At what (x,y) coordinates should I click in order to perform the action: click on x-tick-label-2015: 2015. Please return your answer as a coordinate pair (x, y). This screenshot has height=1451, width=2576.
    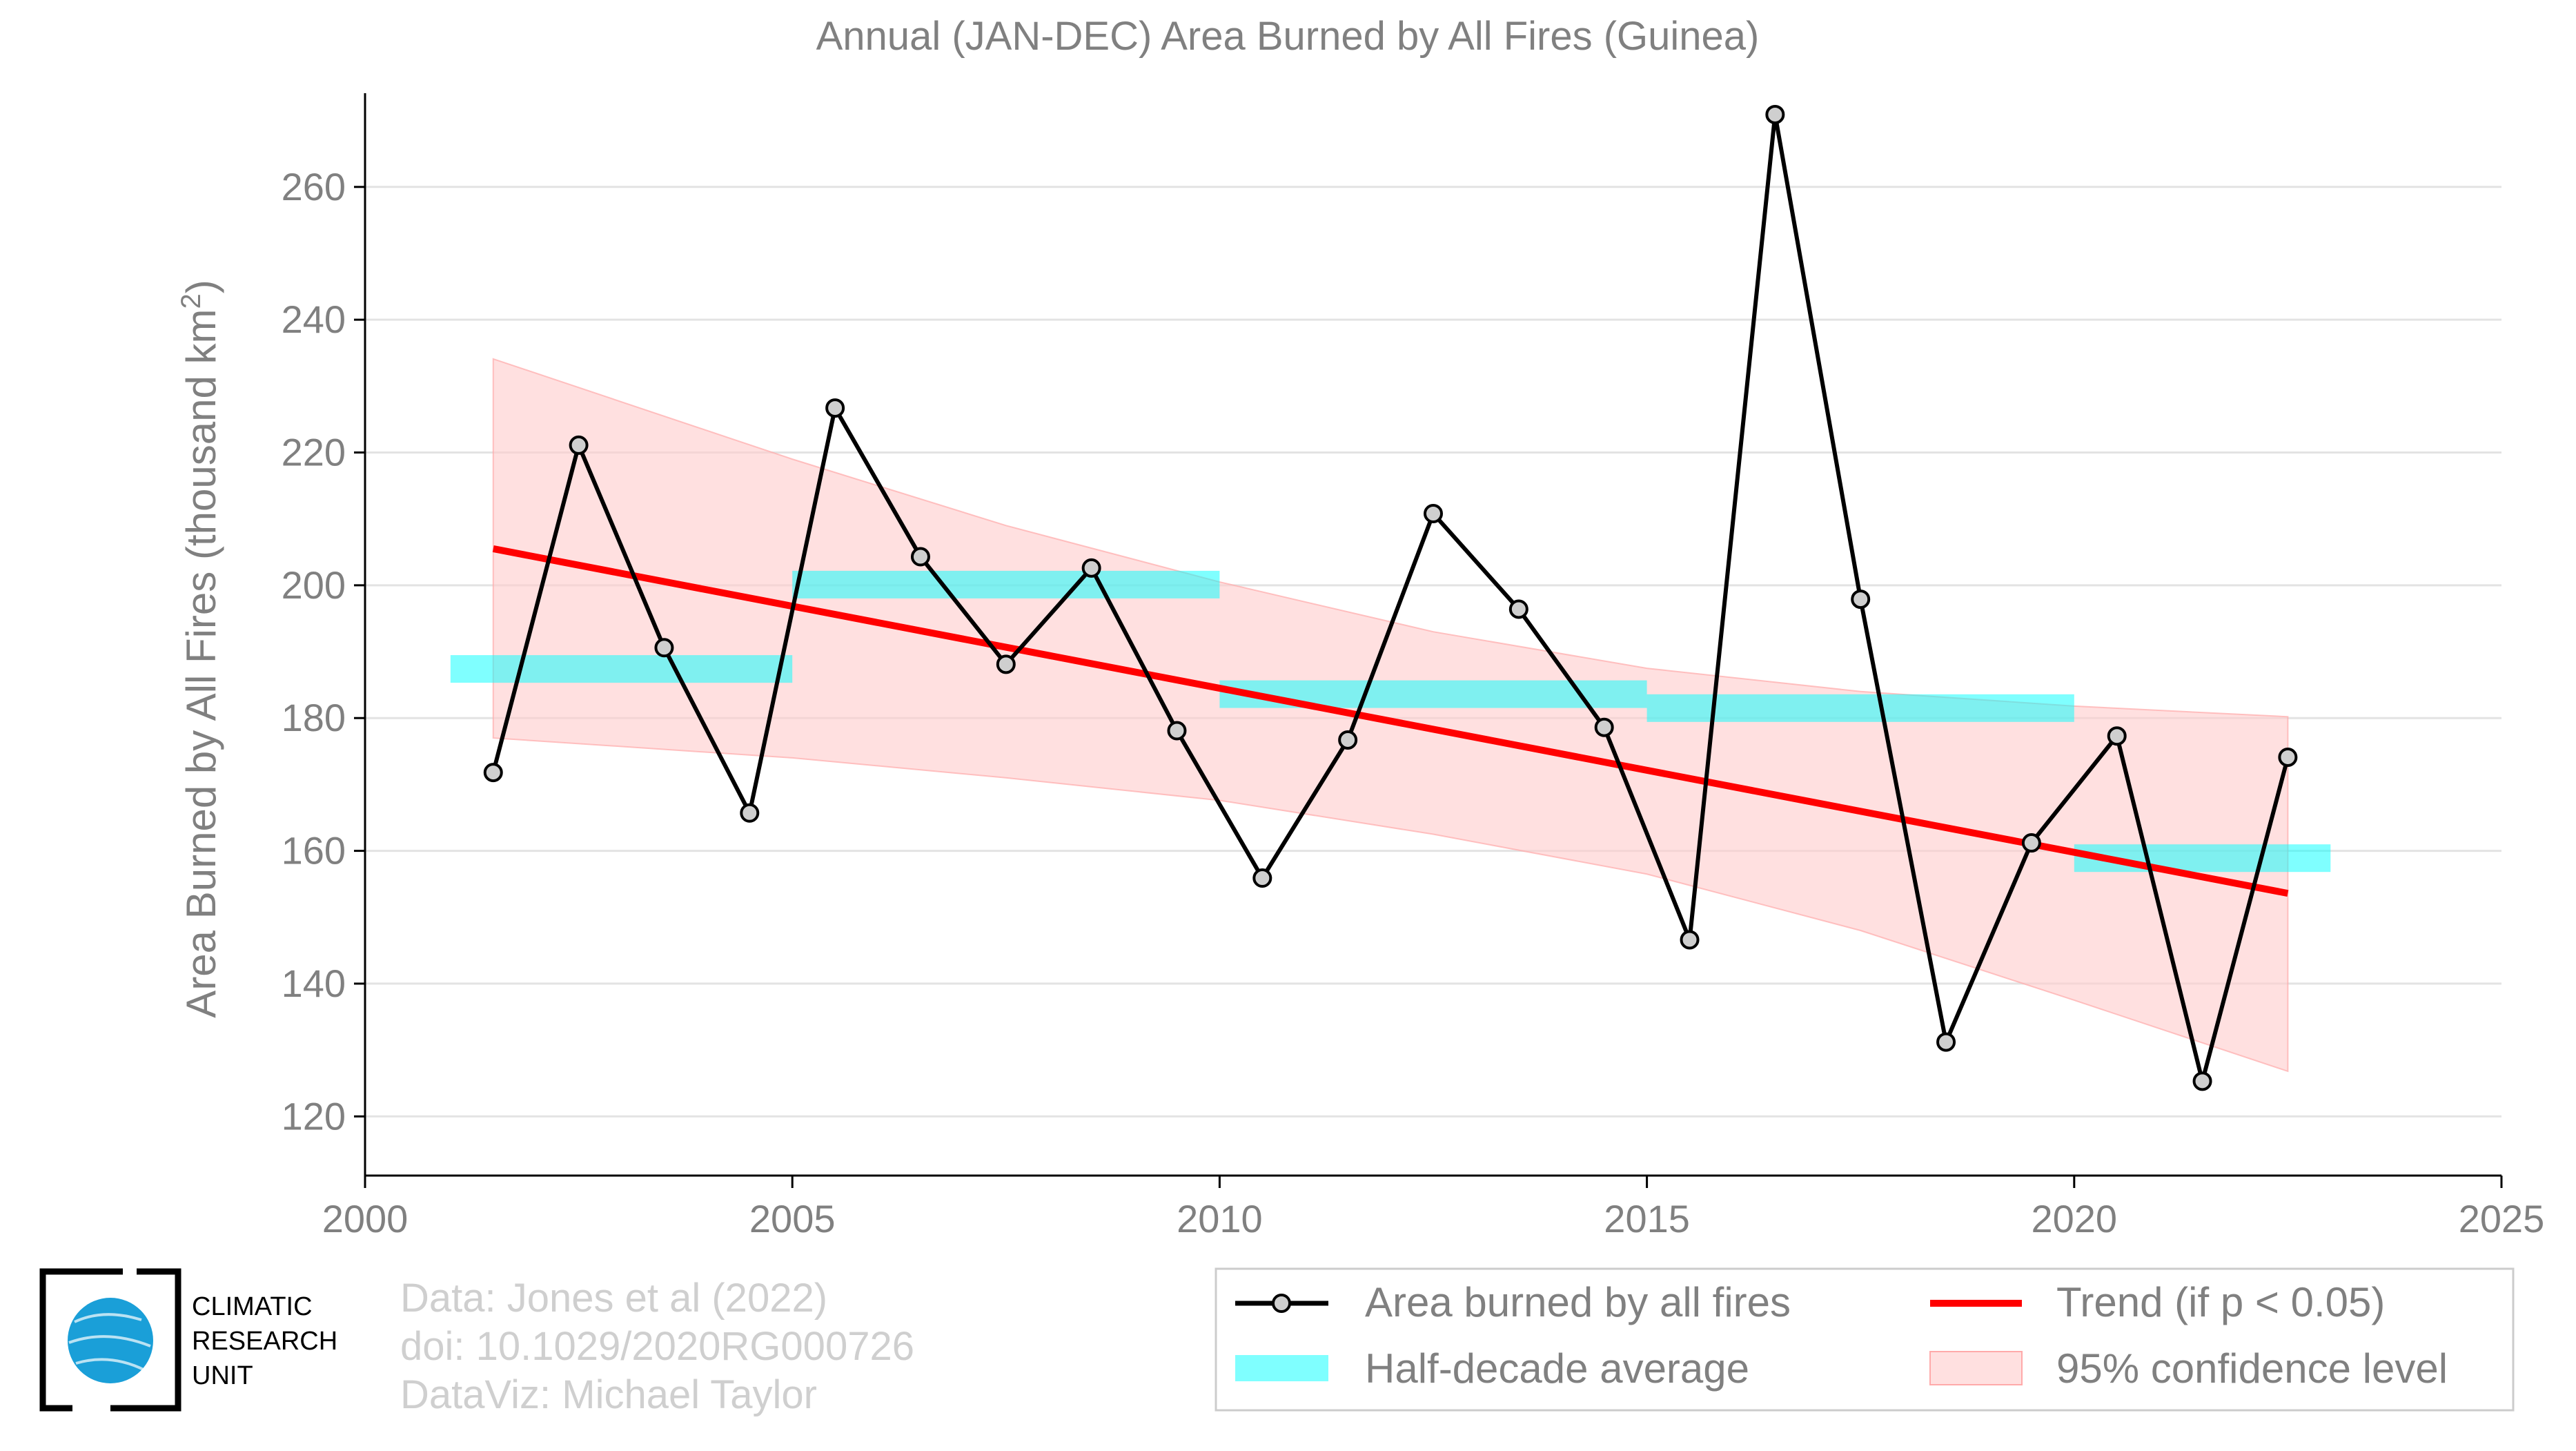
    Looking at the image, I should click on (1647, 1219).